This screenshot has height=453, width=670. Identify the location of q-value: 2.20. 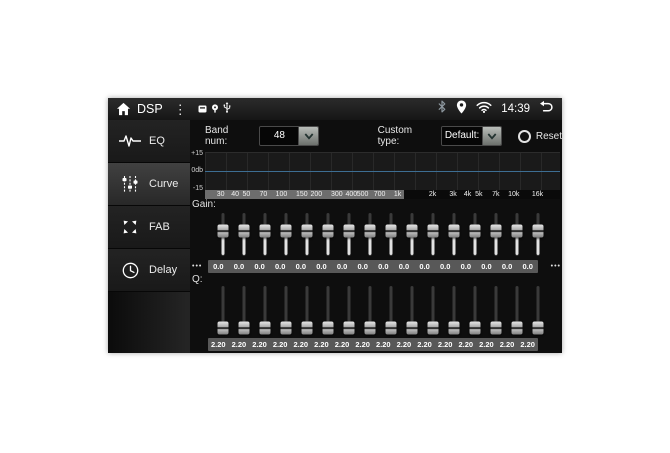
(342, 344).